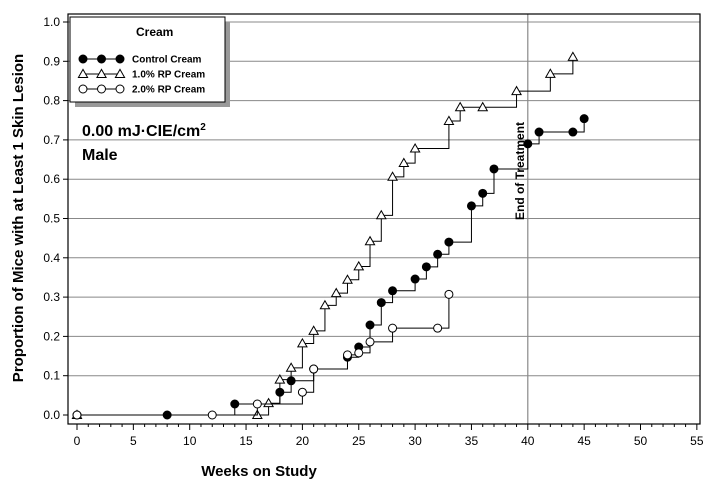 The height and width of the screenshot is (479, 704). I want to click on legend-entry: Control Cream, so click(140, 60).